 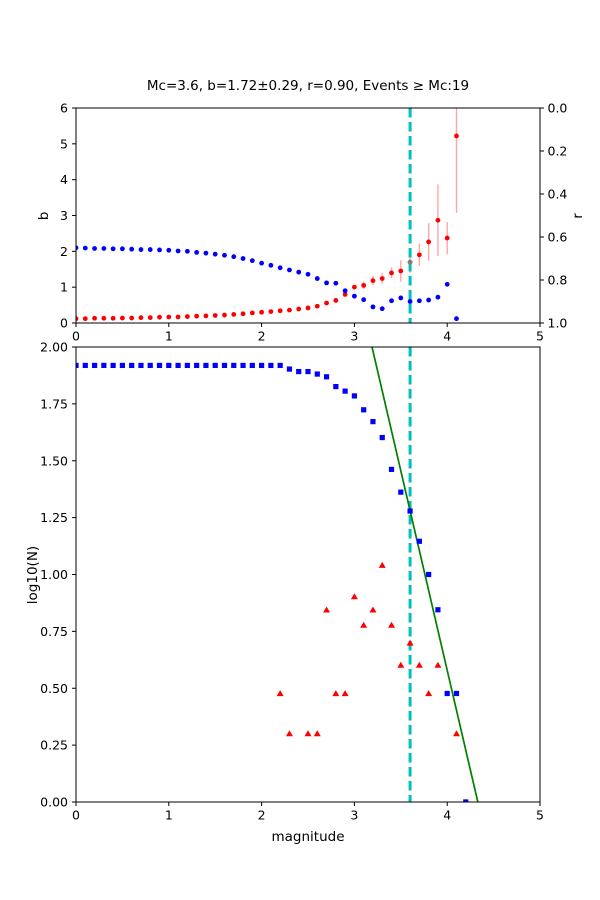 What do you see at coordinates (267, 283) in the screenshot?
I see `b-value-series` at bounding box center [267, 283].